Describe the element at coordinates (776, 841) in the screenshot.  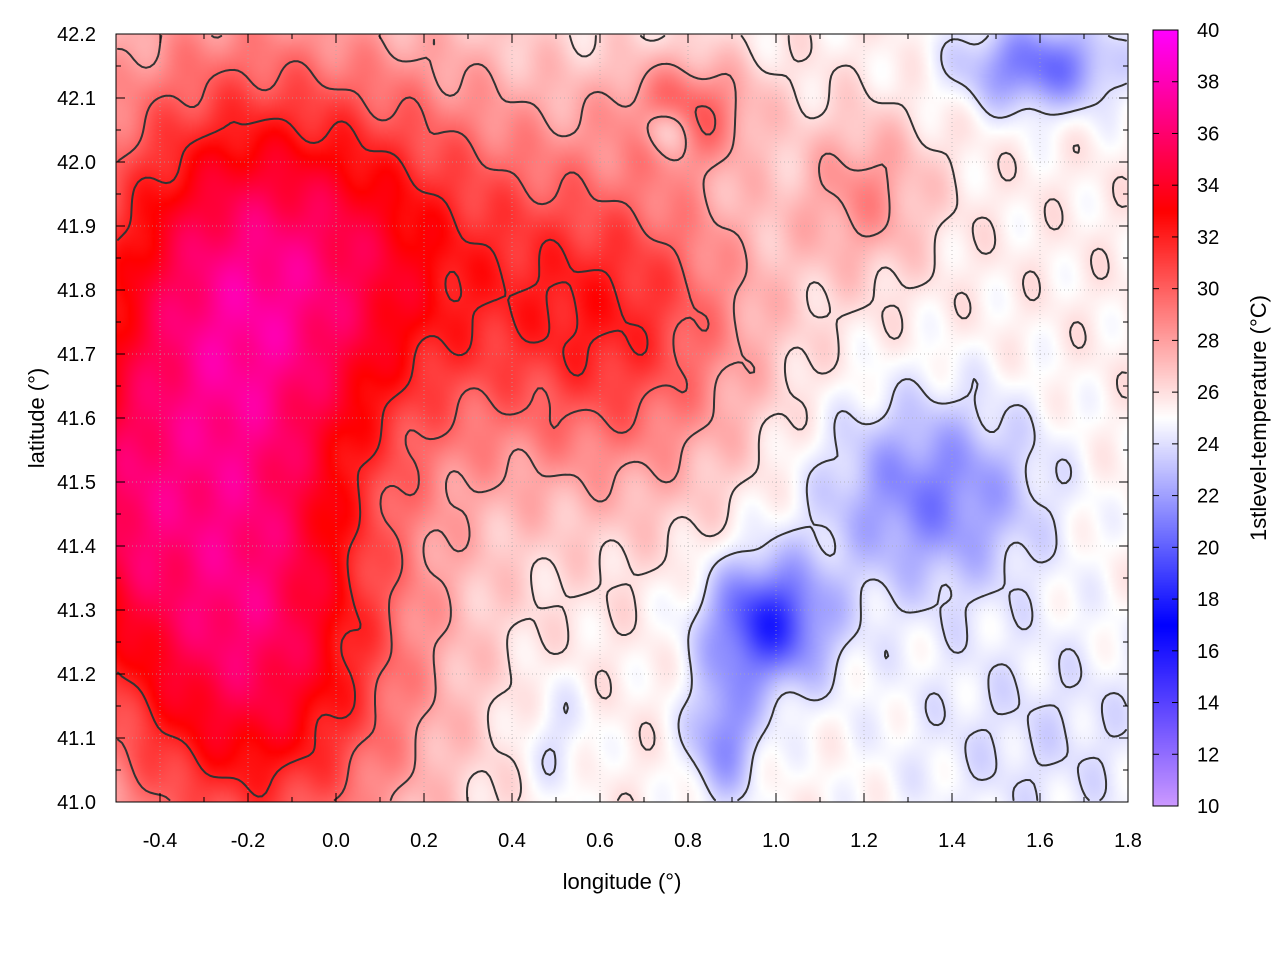
I see `x-tick-label: 1.0` at that location.